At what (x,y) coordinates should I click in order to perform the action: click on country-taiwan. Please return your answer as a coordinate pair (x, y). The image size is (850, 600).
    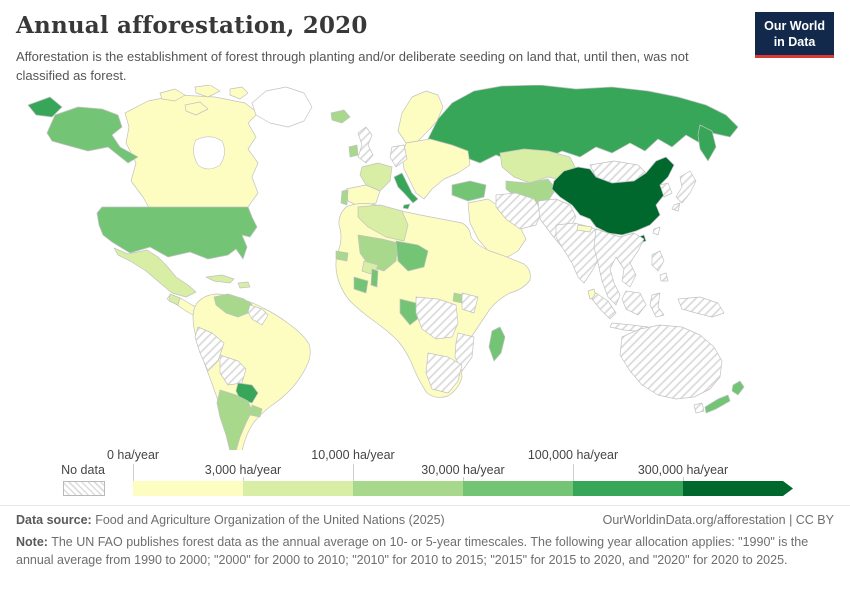
    Looking at the image, I should click on (656, 231).